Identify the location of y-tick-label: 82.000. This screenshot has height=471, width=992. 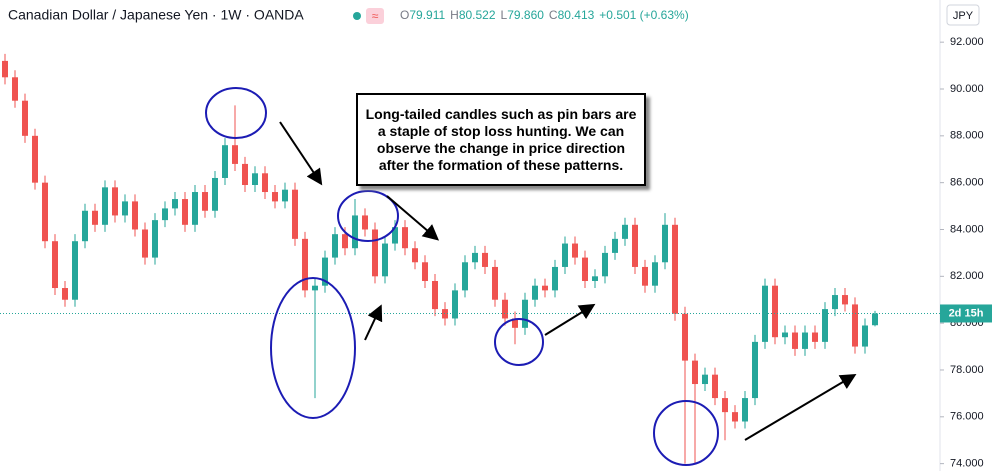
(967, 276).